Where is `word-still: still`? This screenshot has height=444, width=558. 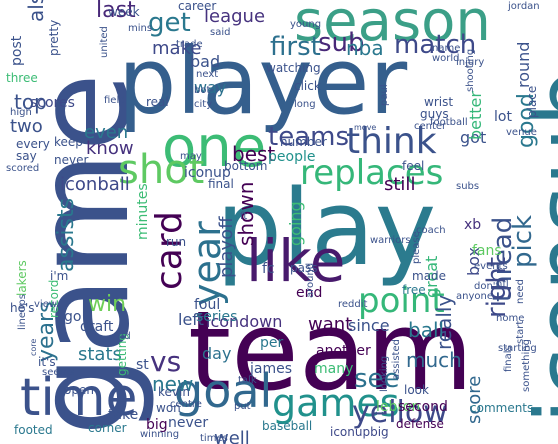
word-still: still is located at coordinates (400, 184).